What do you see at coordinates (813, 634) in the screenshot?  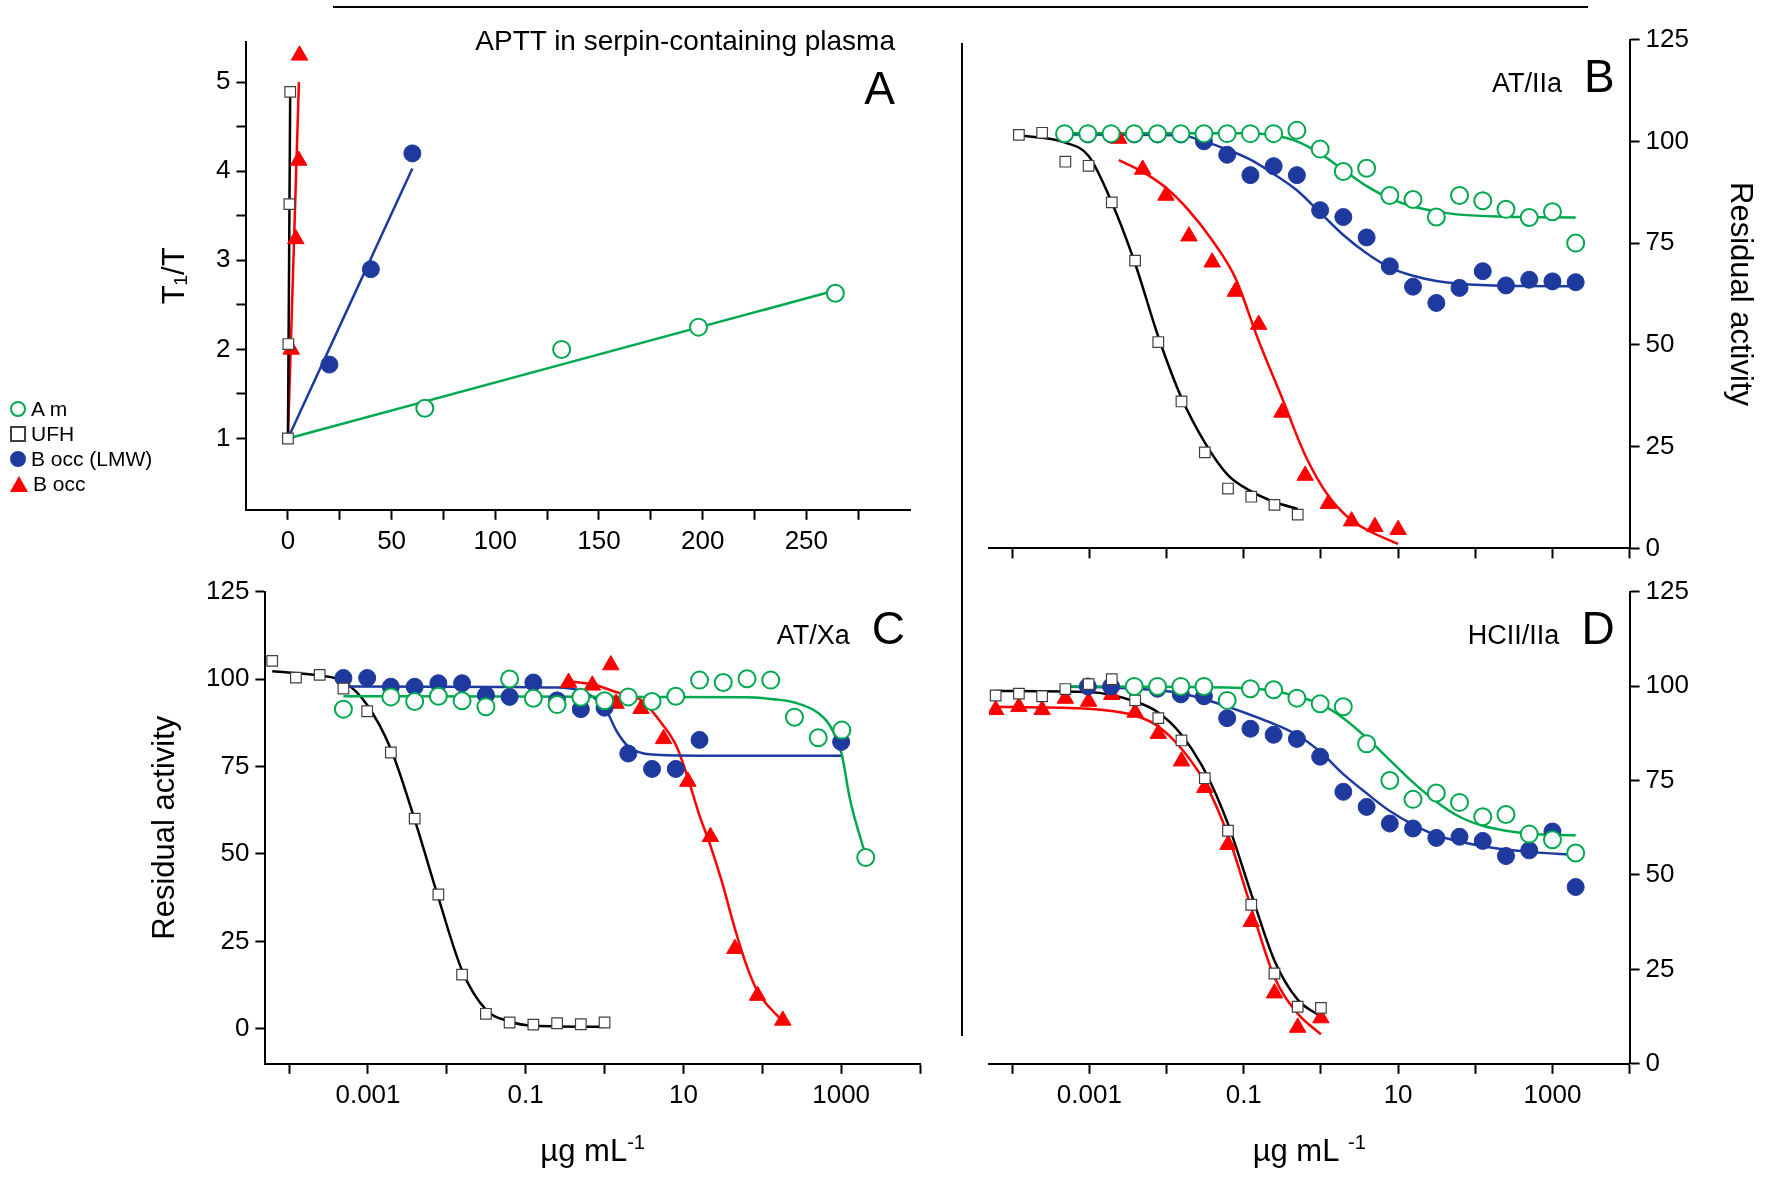 I see `text: AT/Xa` at bounding box center [813, 634].